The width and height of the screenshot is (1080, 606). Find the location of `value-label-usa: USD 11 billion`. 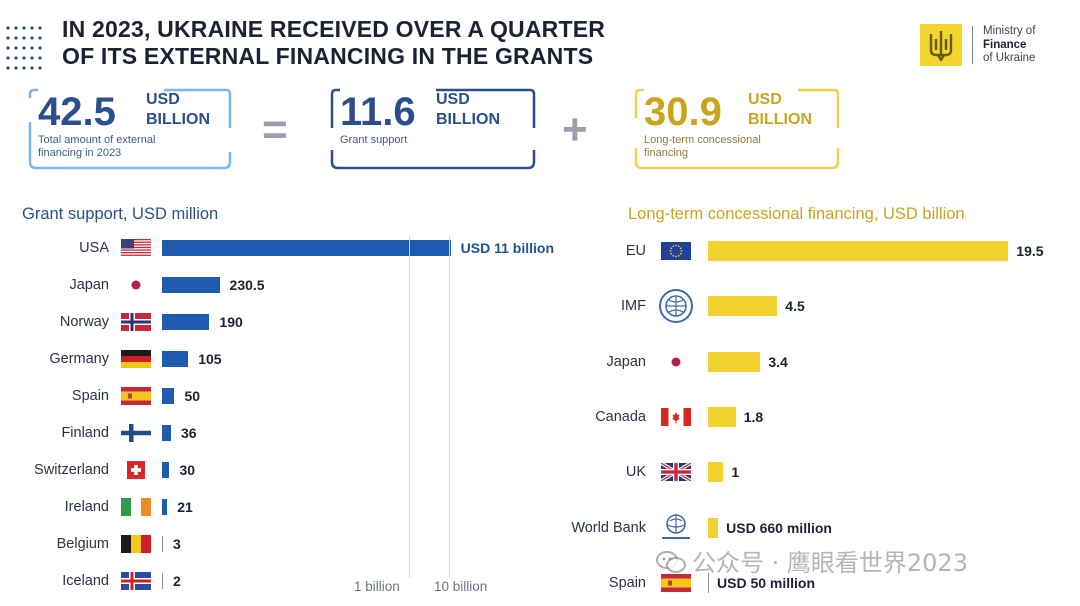

value-label-usa: USD 11 billion is located at coordinates (507, 248).